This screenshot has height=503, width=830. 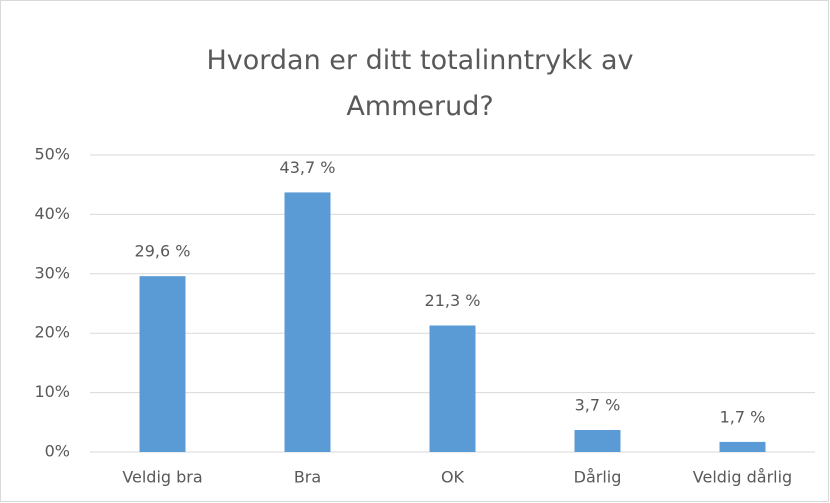 I want to click on data-label: 21,3 %, so click(x=453, y=300).